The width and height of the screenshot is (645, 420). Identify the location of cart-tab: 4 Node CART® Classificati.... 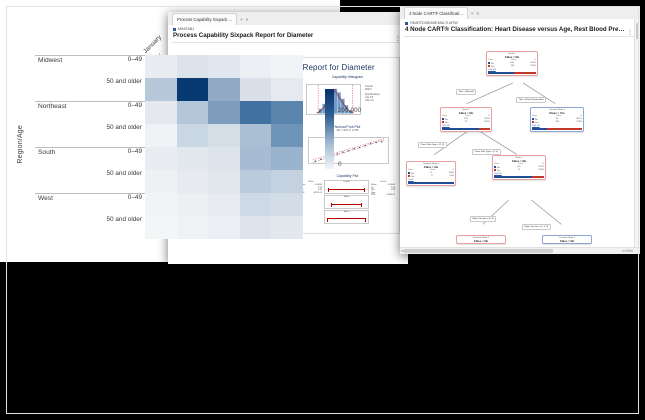
(436, 13).